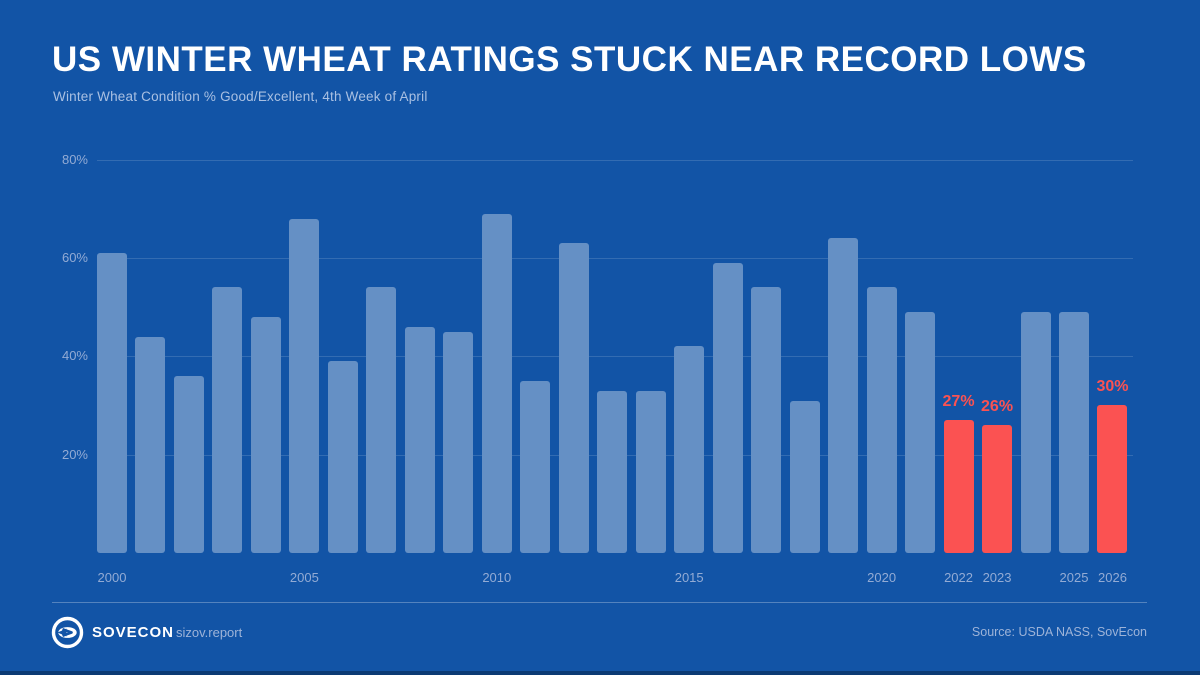 This screenshot has width=1200, height=675. Describe the element at coordinates (67, 632) in the screenshot. I see `sovecon-logo-icon` at that location.